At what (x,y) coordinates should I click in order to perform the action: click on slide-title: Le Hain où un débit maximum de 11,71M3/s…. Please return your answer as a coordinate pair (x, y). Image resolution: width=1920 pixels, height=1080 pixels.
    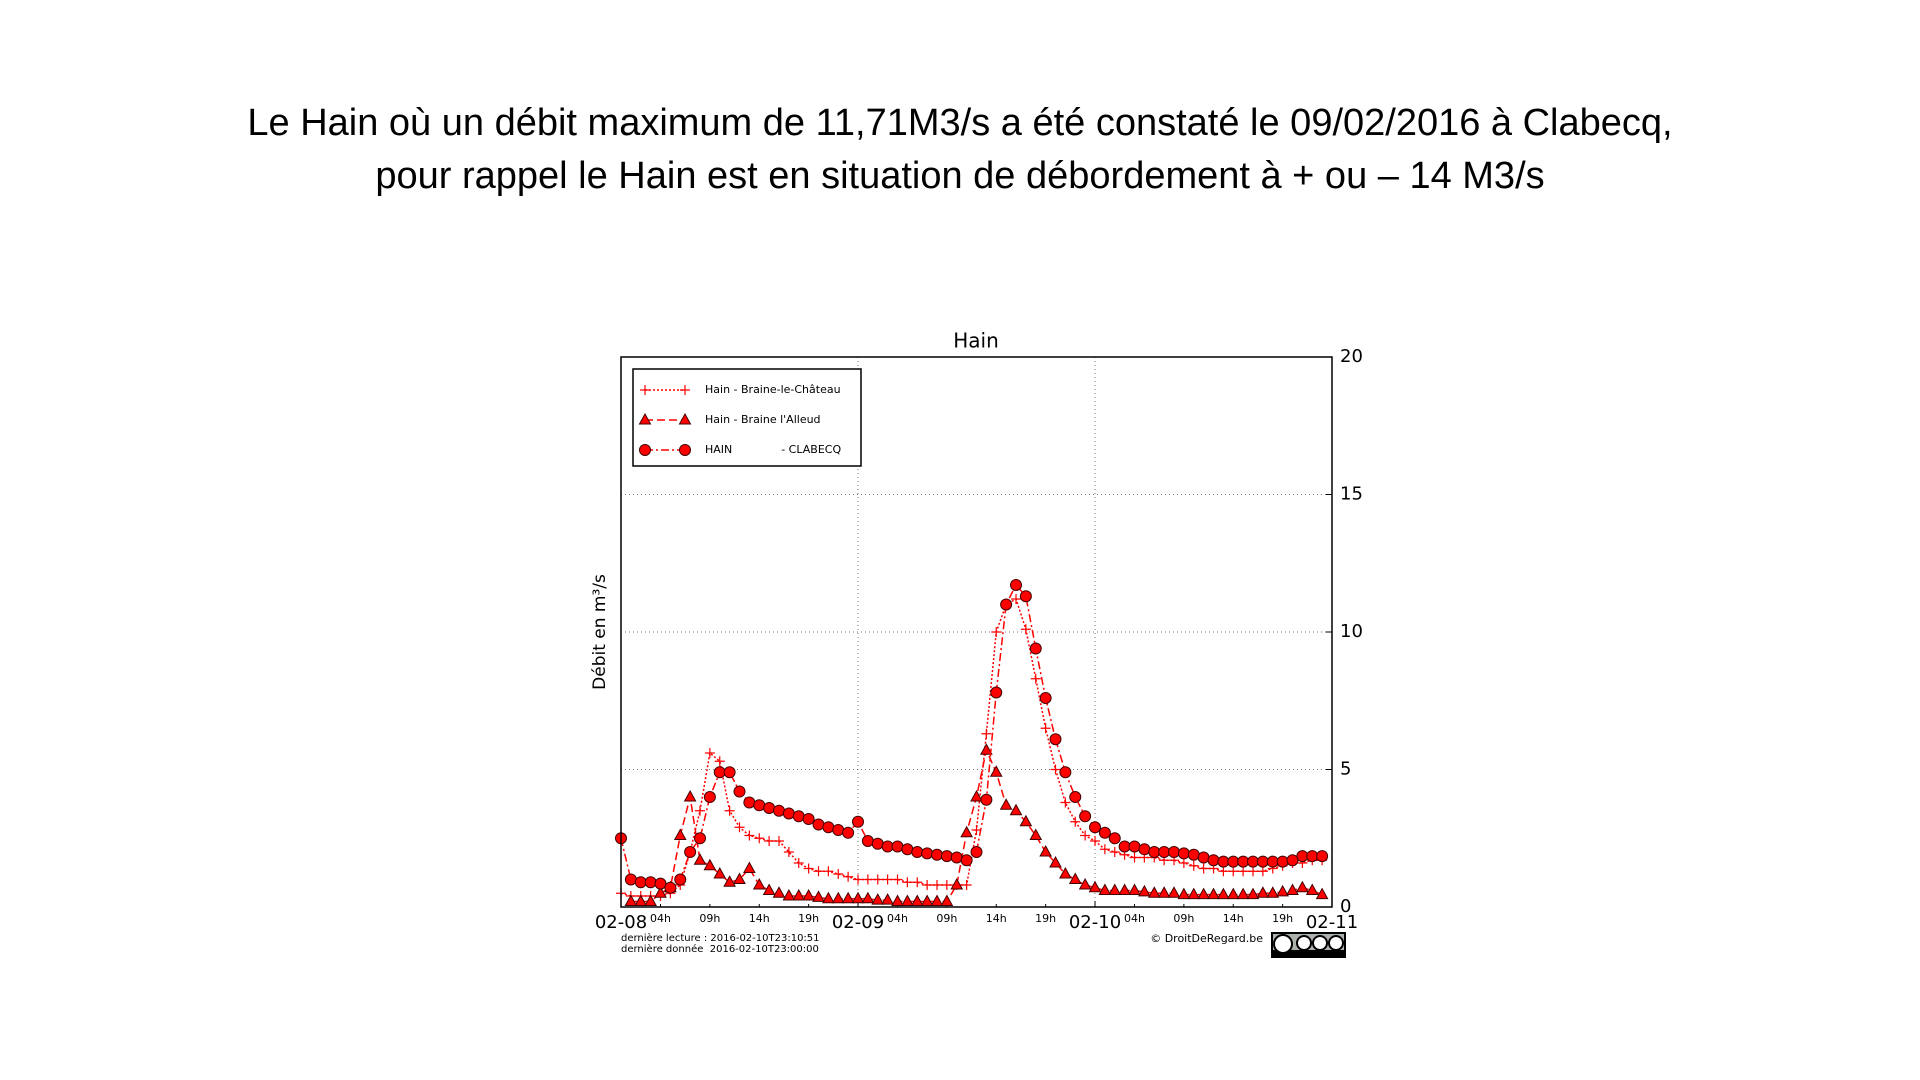
    Looking at the image, I should click on (959, 123).